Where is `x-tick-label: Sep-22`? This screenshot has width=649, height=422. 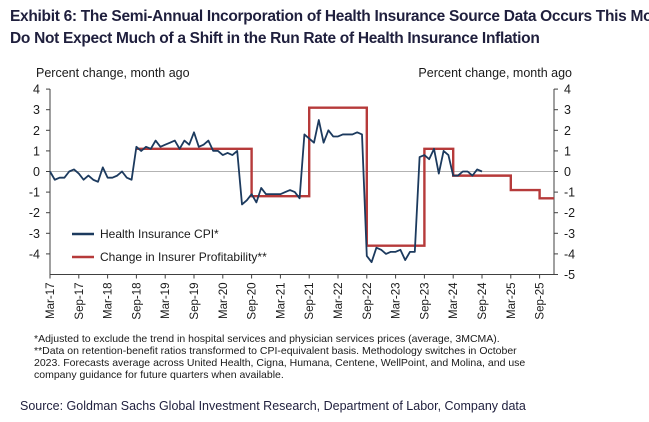
x-tick-label: Sep-22 is located at coordinates (368, 301).